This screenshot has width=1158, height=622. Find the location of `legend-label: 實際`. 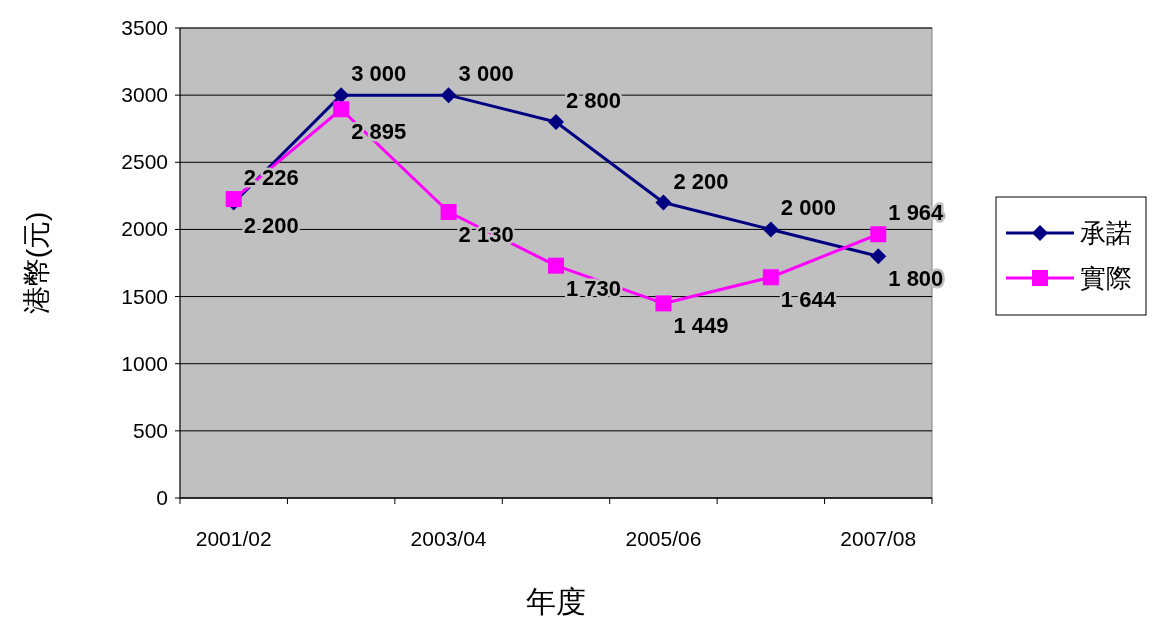

legend-label: 實際 is located at coordinates (1106, 278).